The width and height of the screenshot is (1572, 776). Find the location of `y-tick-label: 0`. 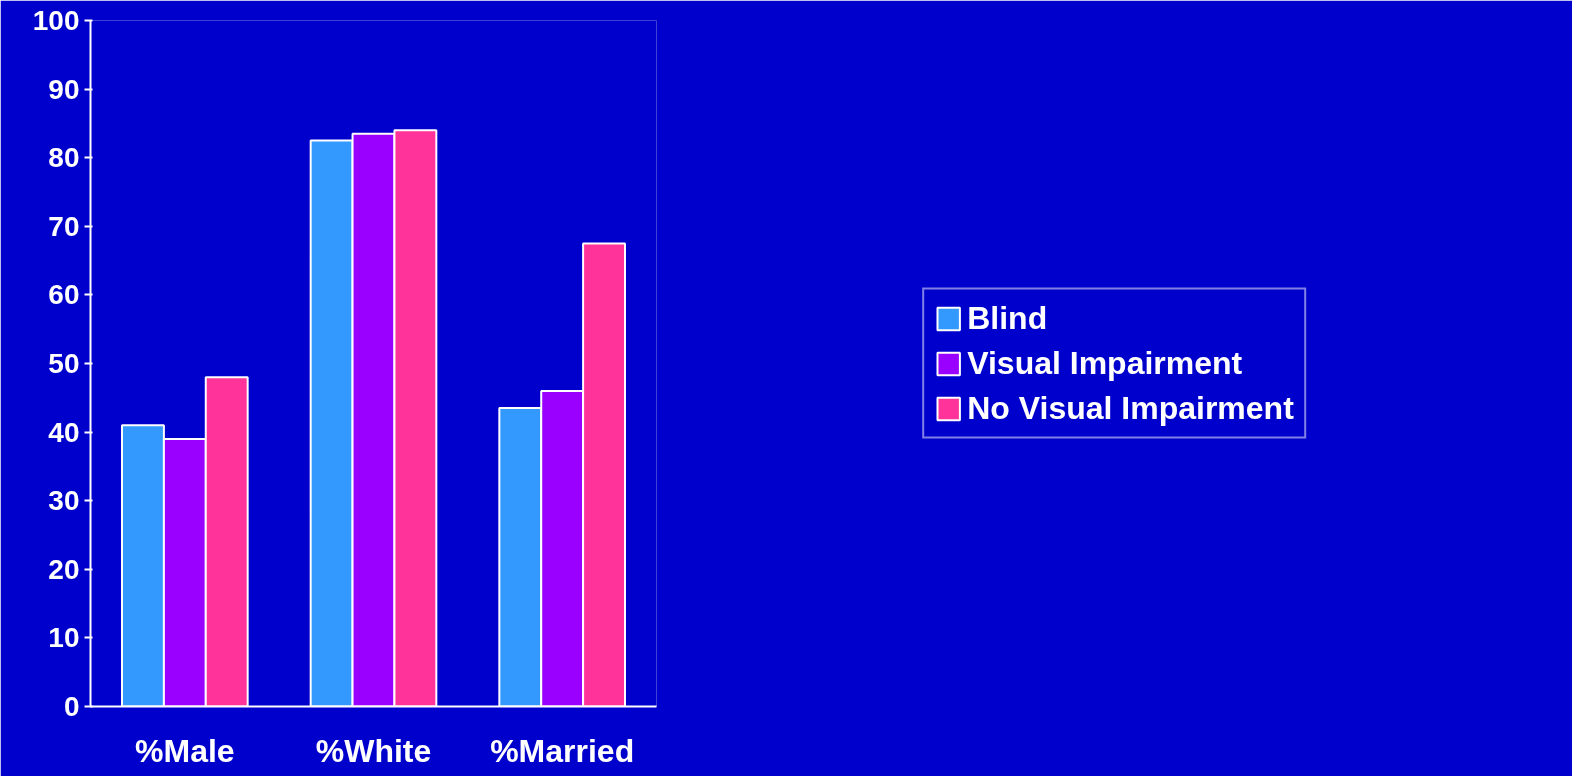

y-tick-label: 0 is located at coordinates (71, 706).